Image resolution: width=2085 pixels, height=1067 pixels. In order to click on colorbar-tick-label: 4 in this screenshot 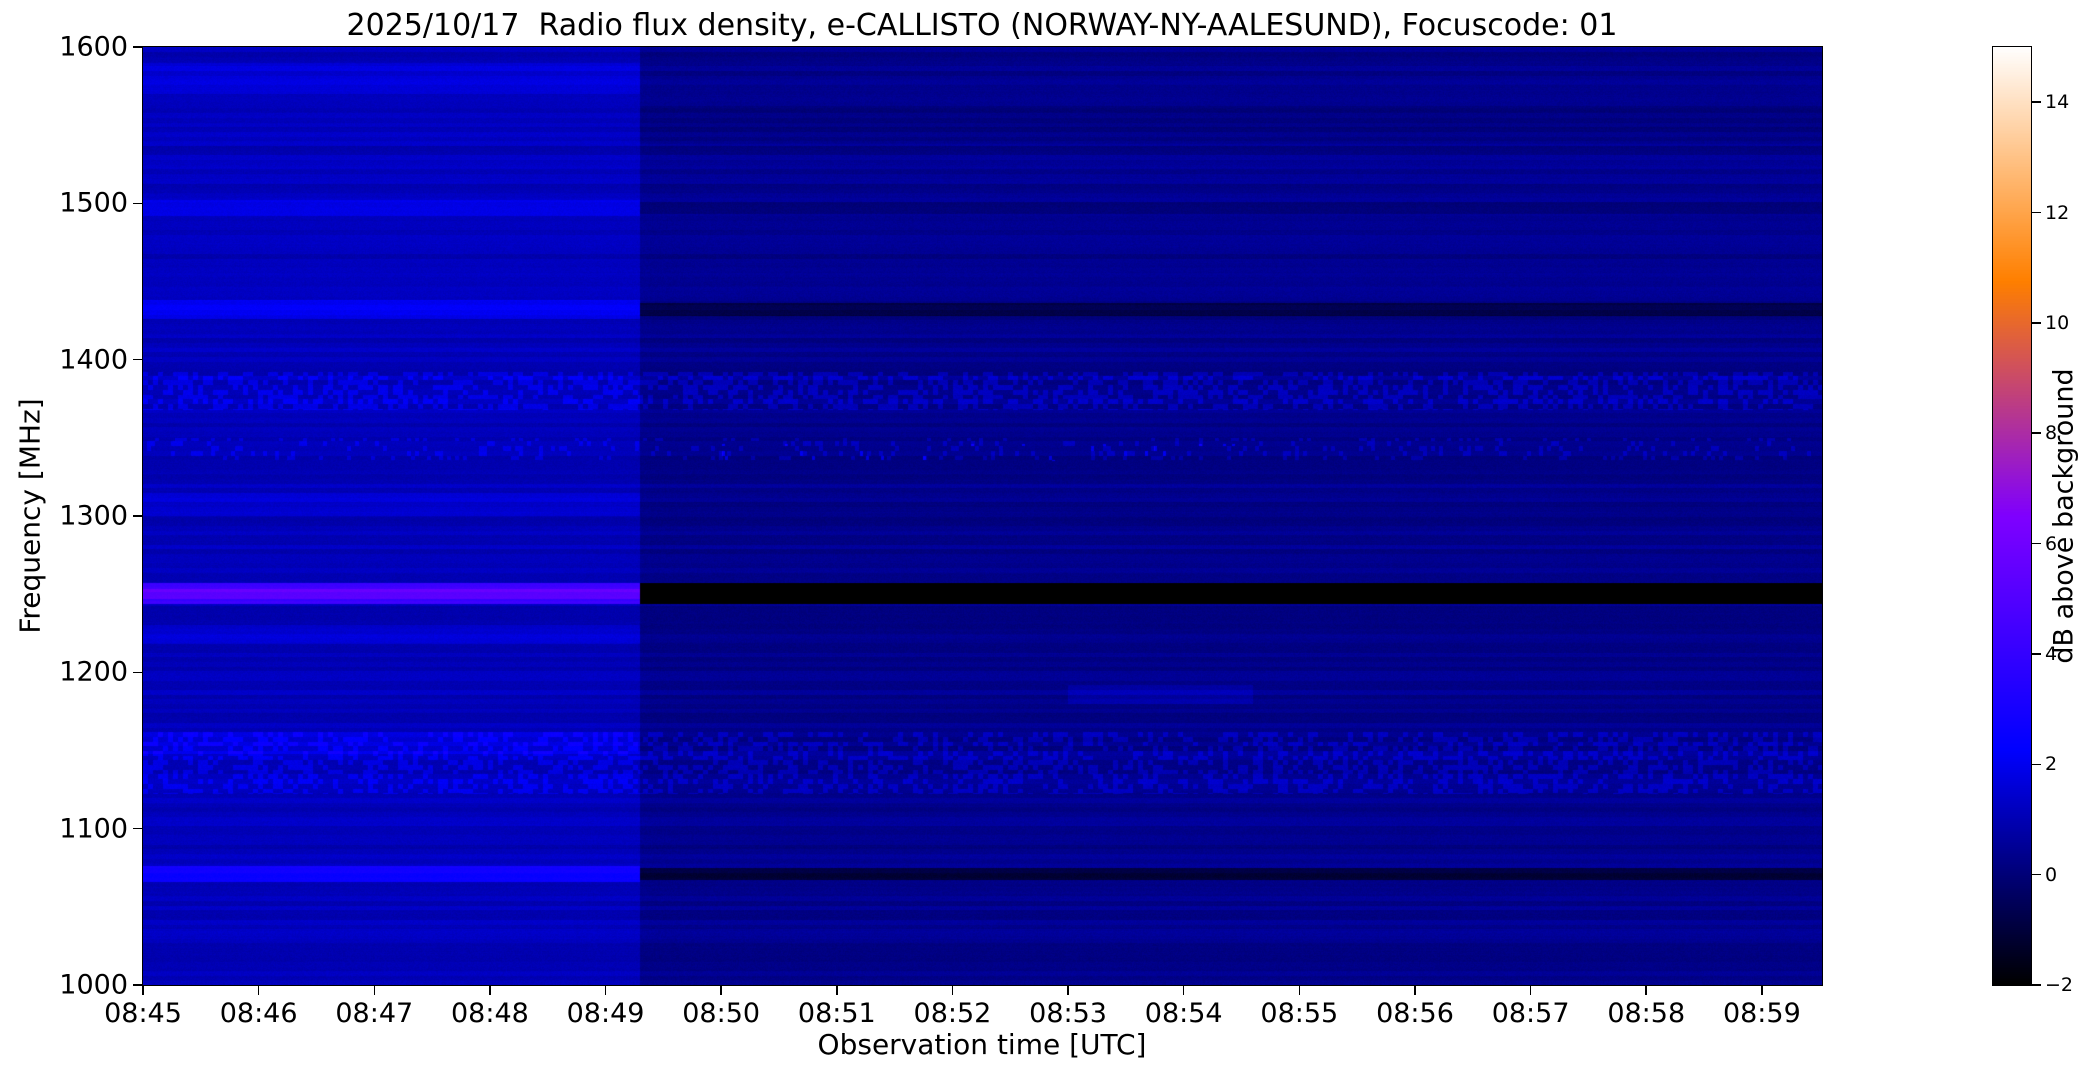, I will do `click(2051, 653)`.